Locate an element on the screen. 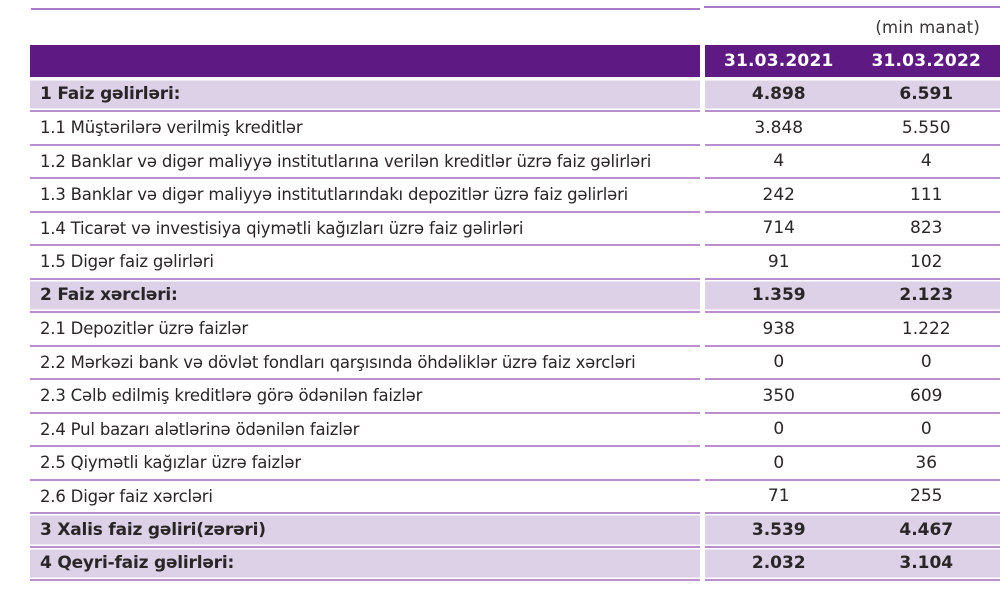 Image resolution: width=1000 pixels, height=613 pixels. table-row: 4 Qeyri-faiz gəlirləri: 2.032 3.104 is located at coordinates (515, 564).